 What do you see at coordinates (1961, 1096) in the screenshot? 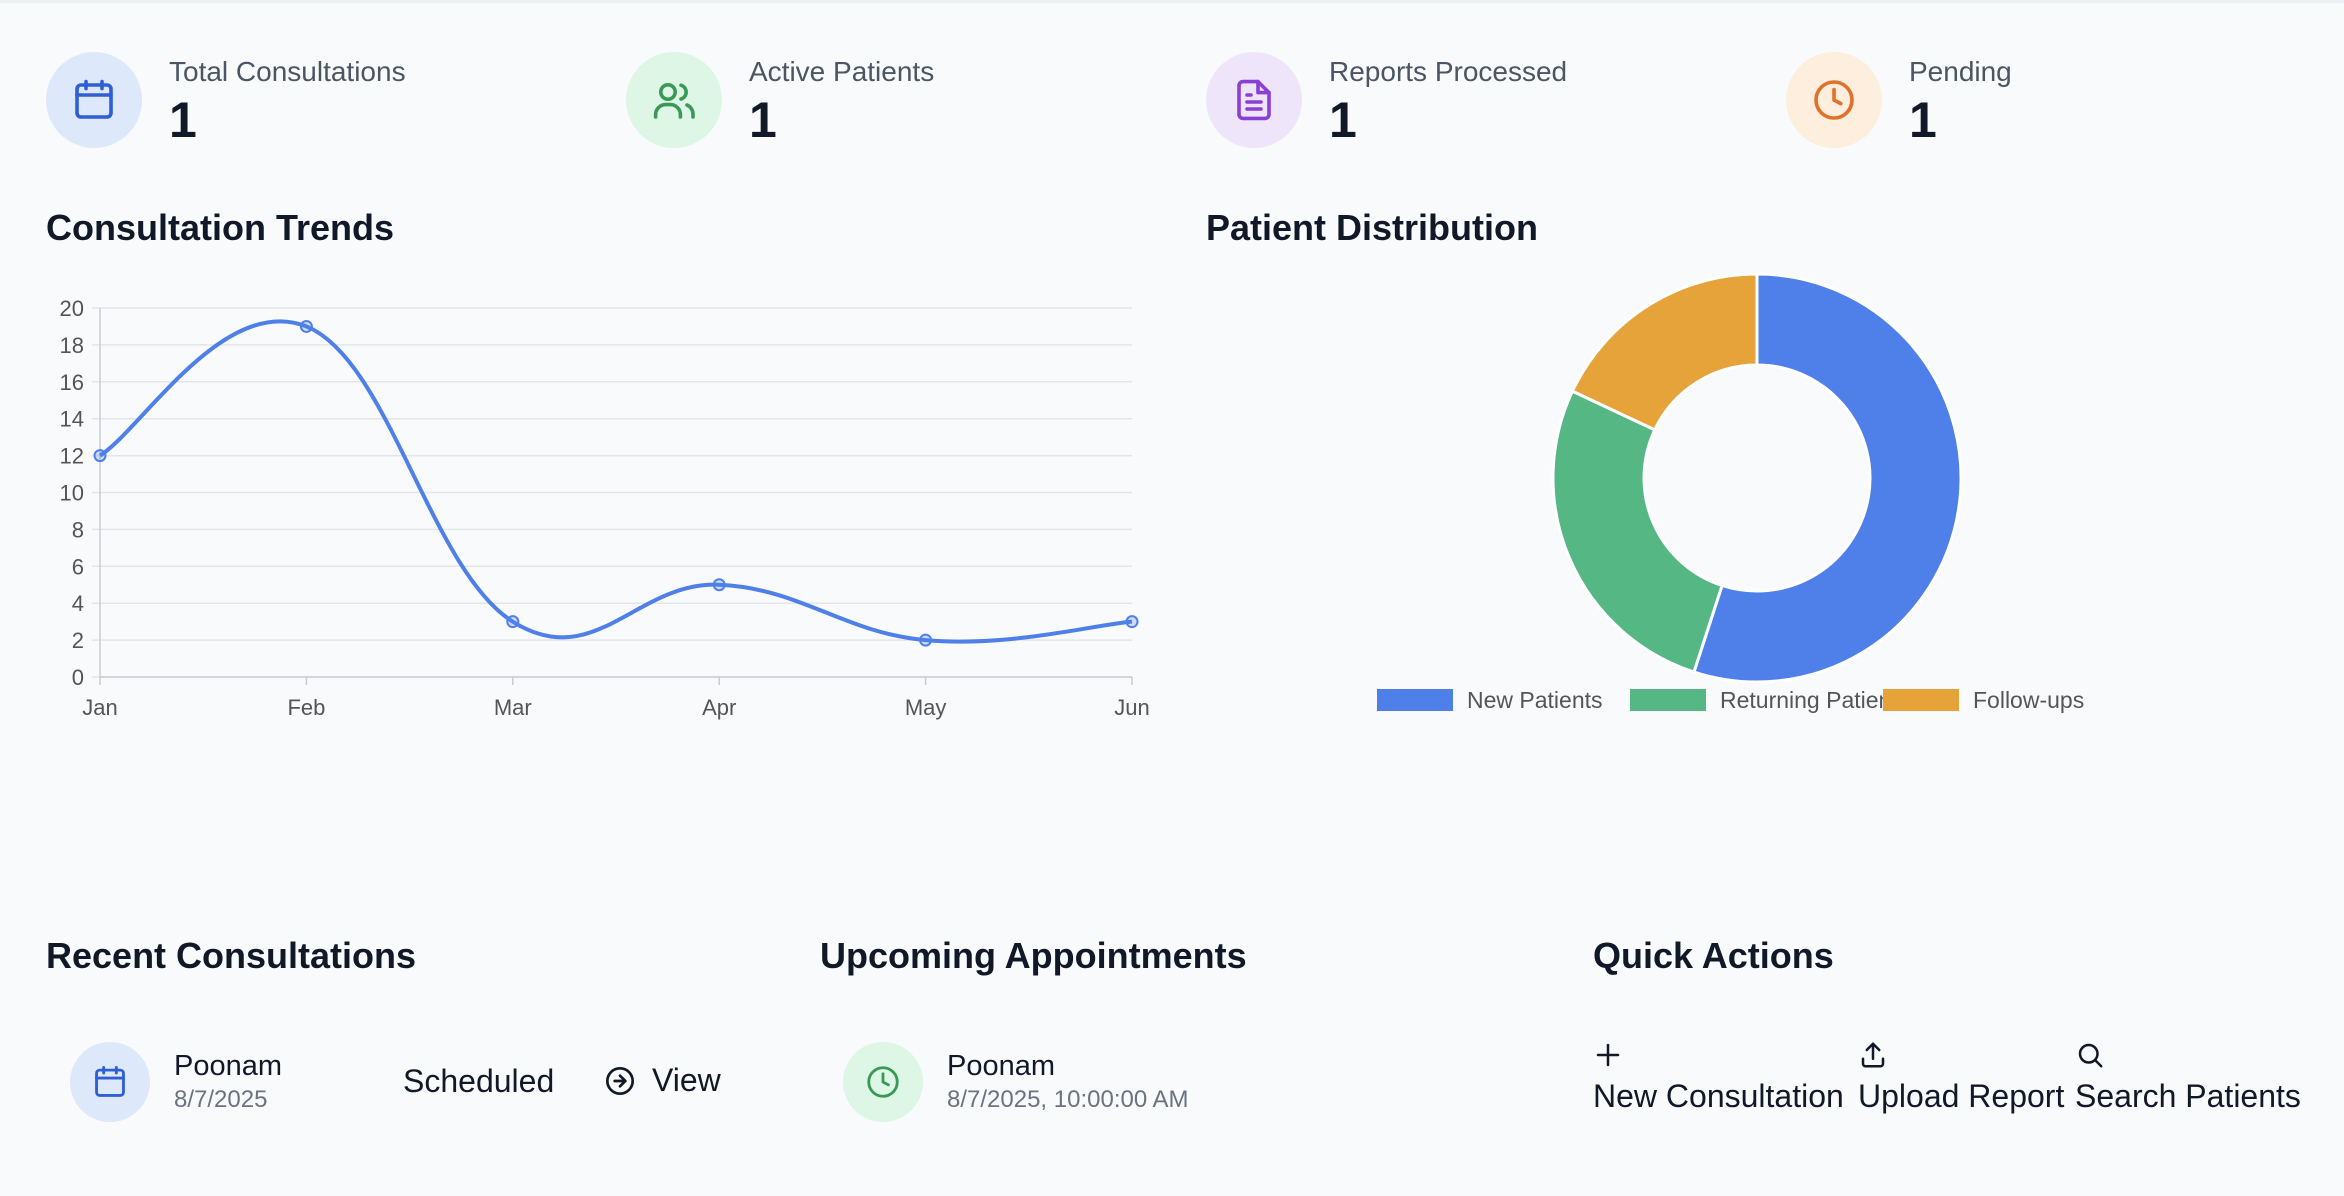
I see `action-label: Upload Report` at bounding box center [1961, 1096].